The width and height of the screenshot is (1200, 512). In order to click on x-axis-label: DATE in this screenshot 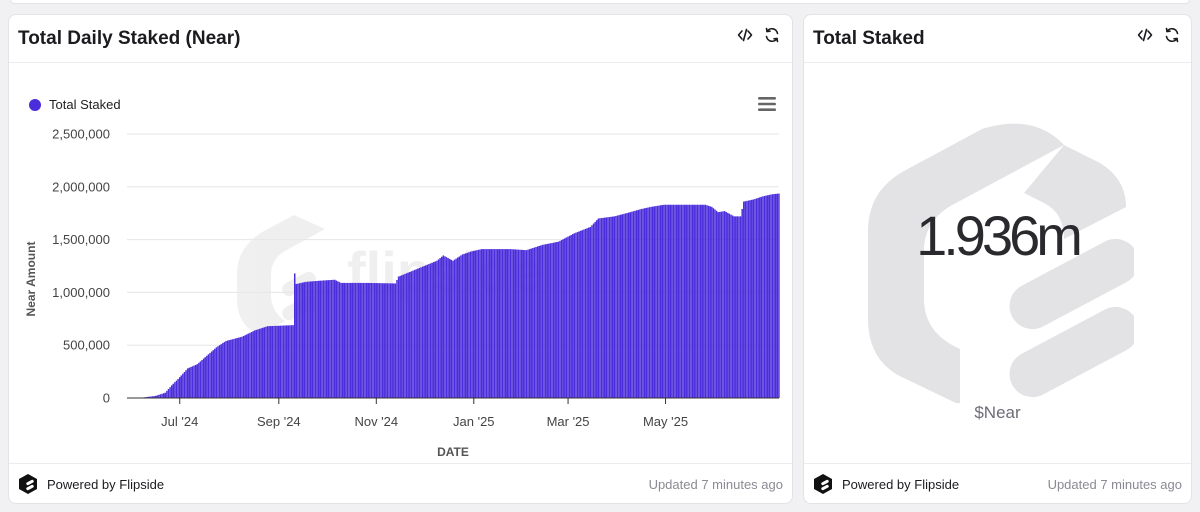, I will do `click(453, 452)`.